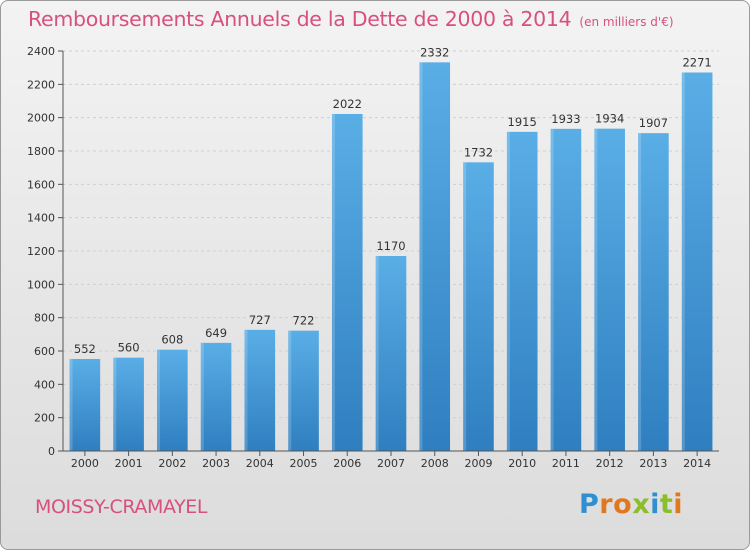  Describe the element at coordinates (435, 256) in the screenshot. I see `bar-2008` at that location.